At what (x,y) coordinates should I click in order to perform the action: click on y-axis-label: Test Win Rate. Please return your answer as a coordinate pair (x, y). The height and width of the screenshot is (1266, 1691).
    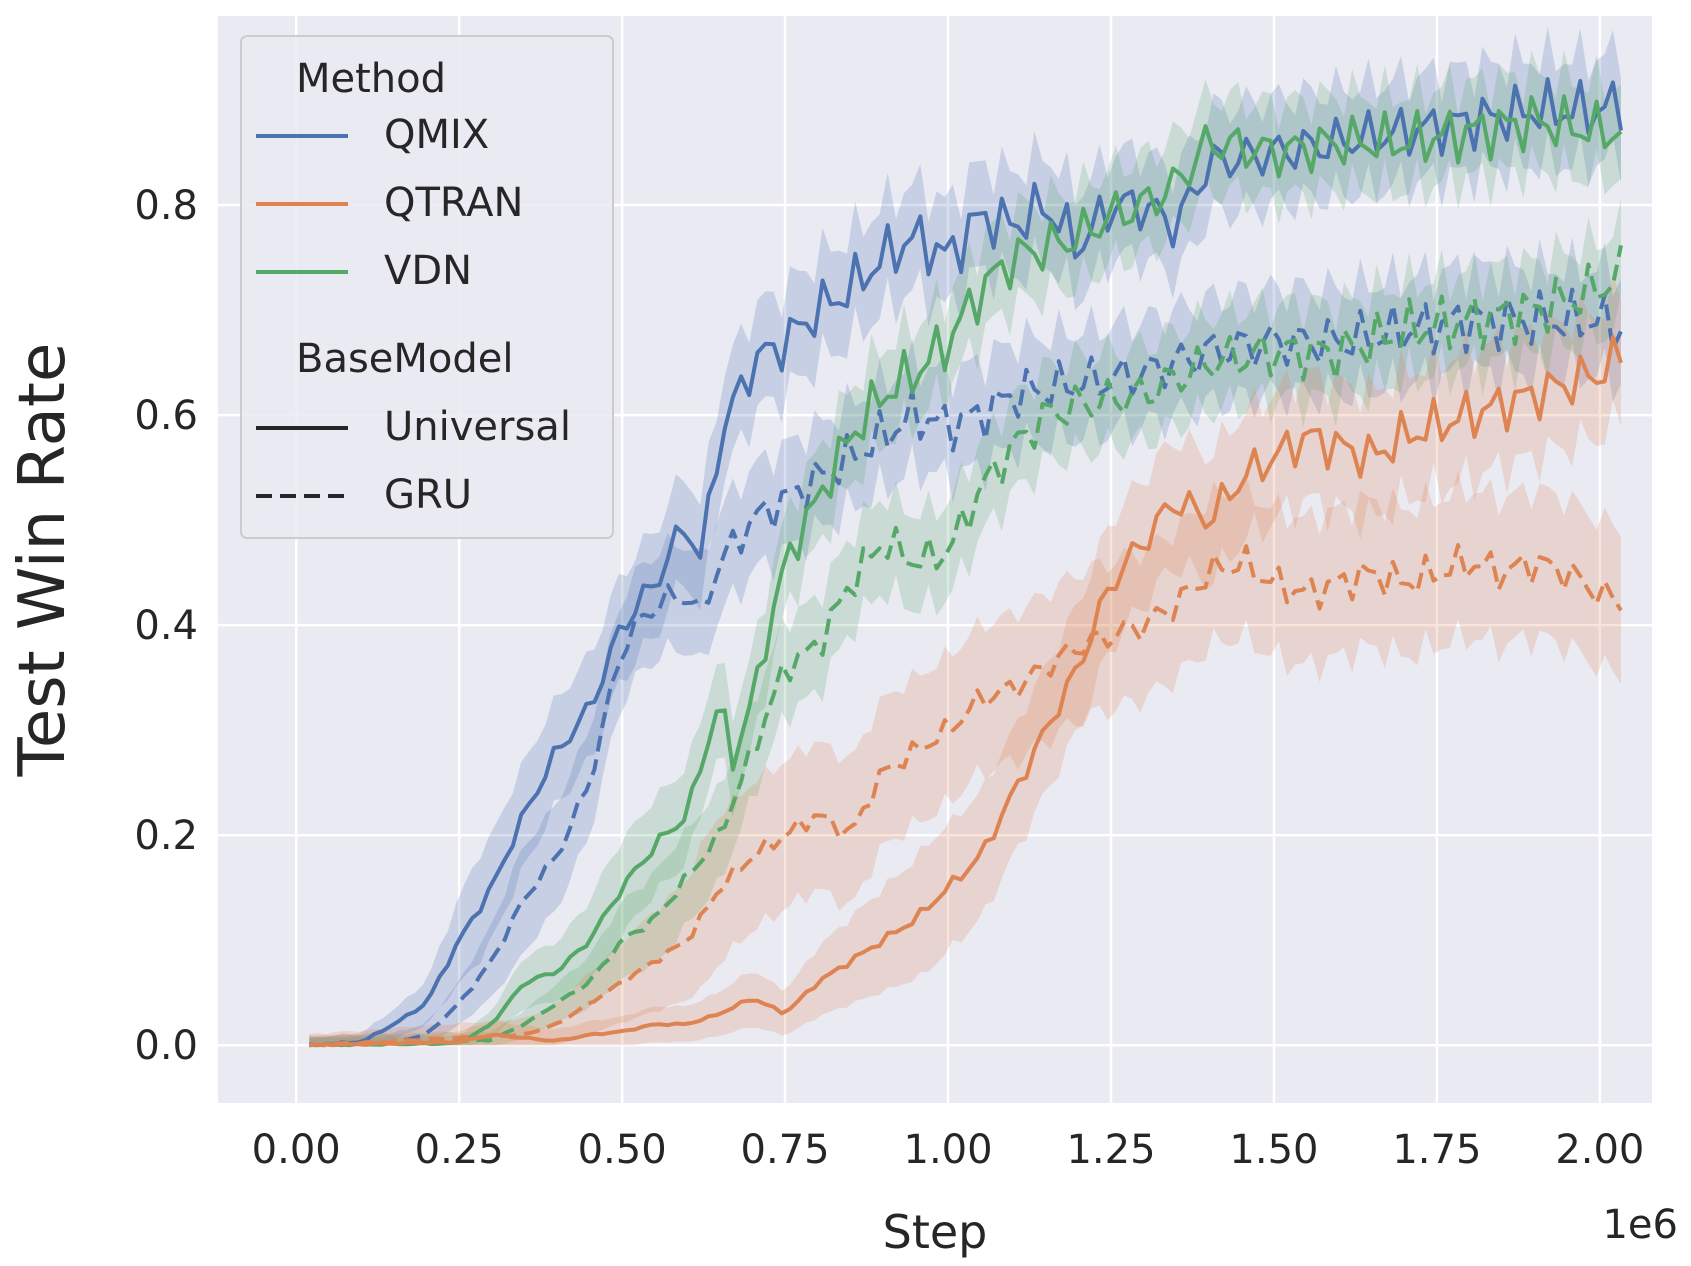
    Looking at the image, I should click on (43, 560).